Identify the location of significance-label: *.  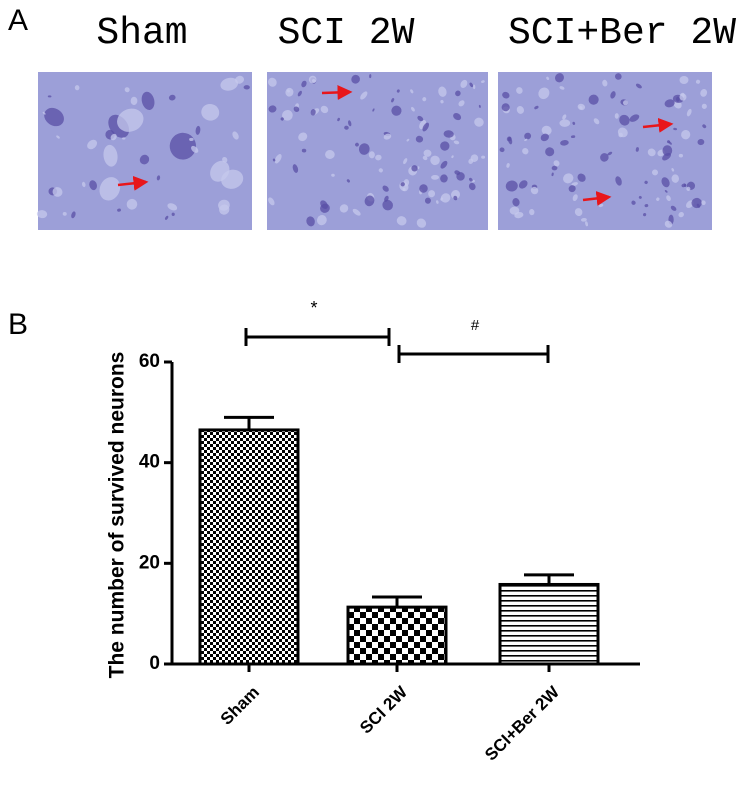
(313, 308).